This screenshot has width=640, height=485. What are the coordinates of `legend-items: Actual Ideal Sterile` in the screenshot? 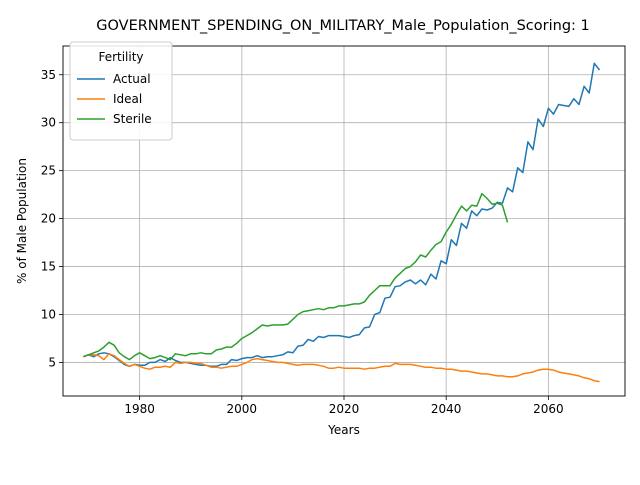 It's located at (114, 99).